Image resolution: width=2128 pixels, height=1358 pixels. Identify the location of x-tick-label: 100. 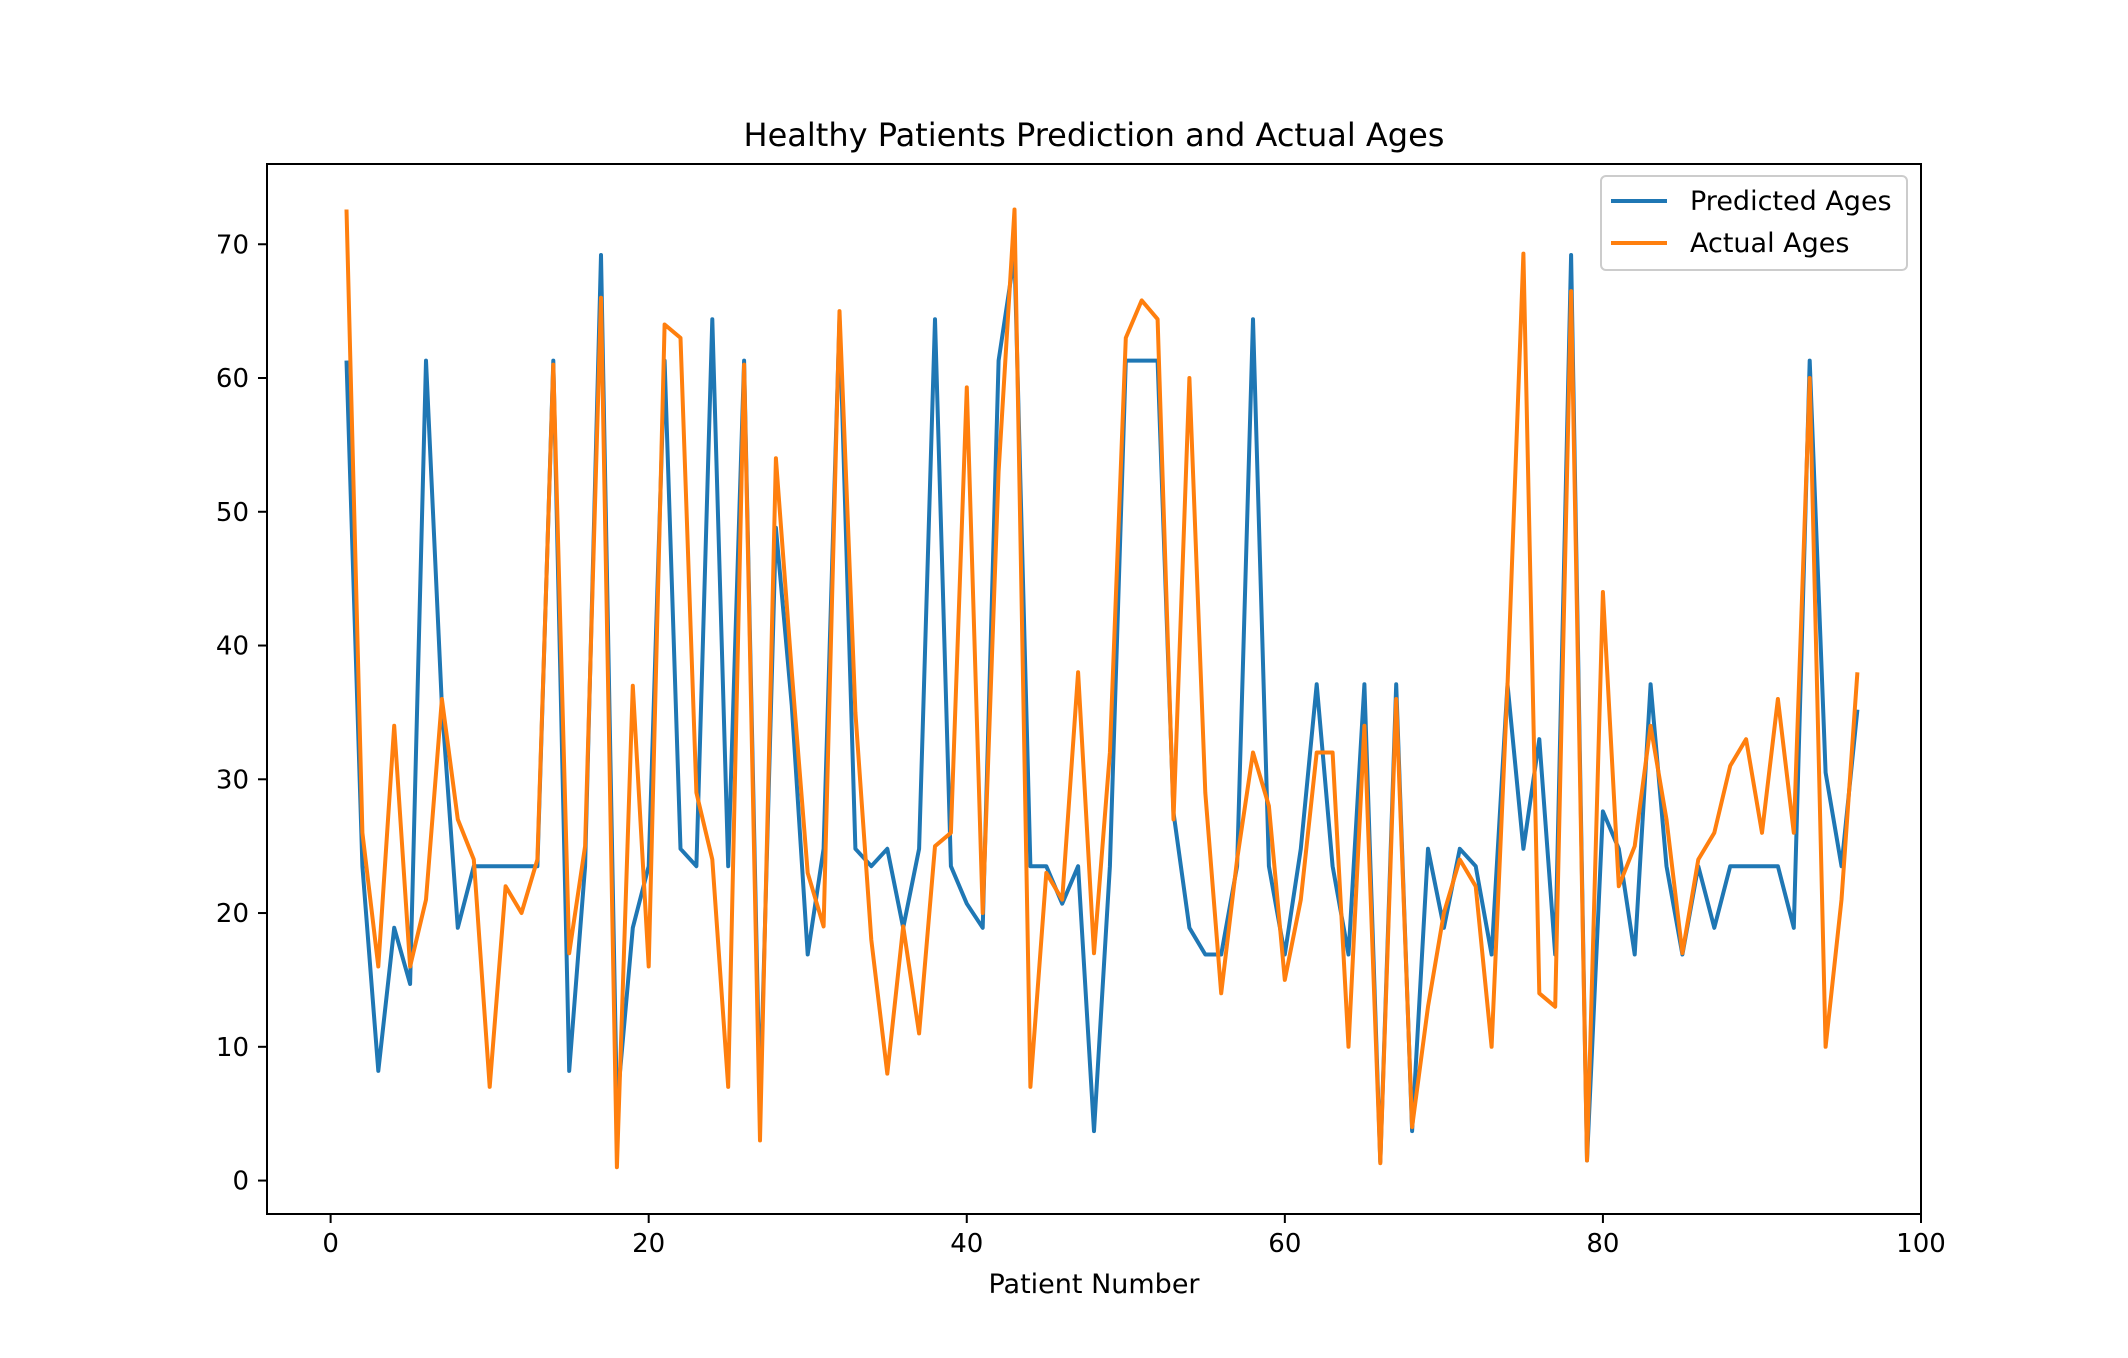
(1921, 1244).